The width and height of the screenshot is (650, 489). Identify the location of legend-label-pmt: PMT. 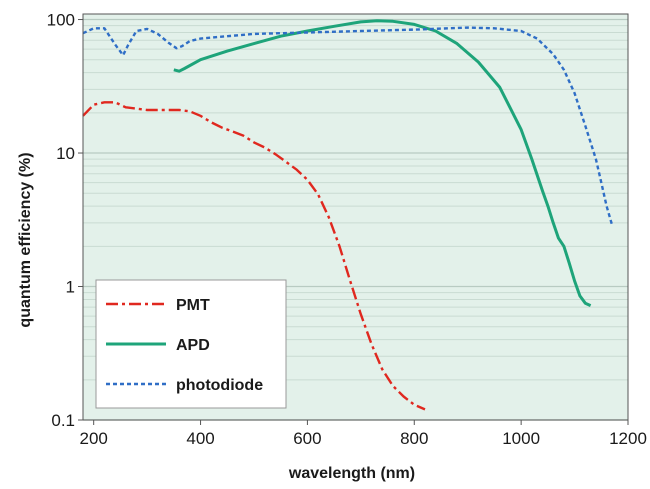
(193, 305).